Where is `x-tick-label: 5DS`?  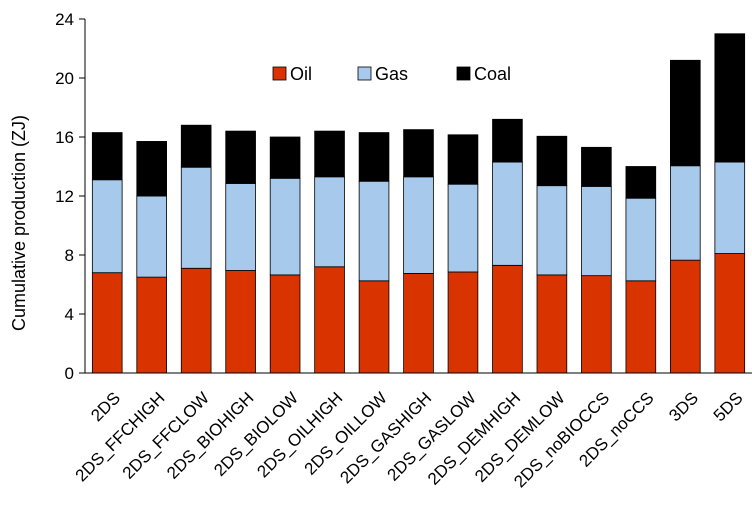
x-tick-label: 5DS is located at coordinates (728, 406).